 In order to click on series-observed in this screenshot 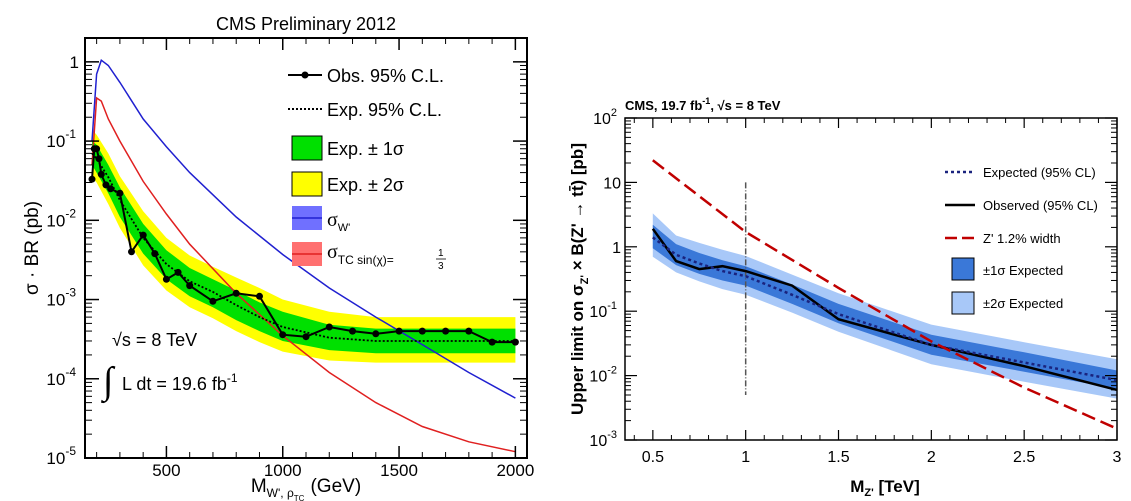, I will do `click(303, 245)`.